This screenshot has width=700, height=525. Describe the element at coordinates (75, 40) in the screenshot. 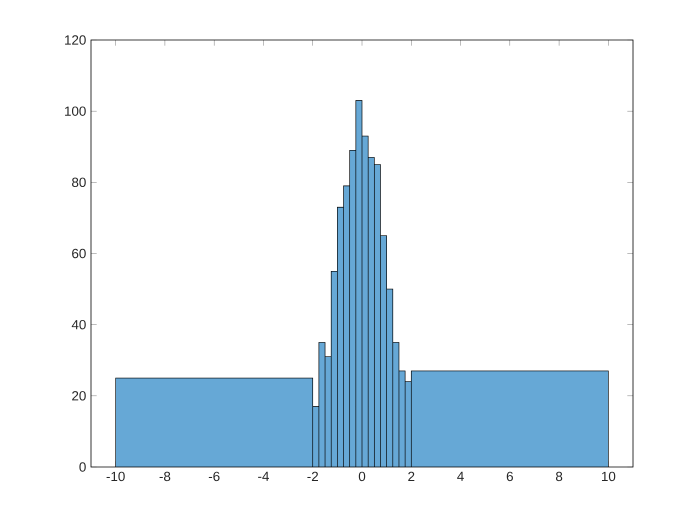

I see `y-tick-label: 120` at that location.